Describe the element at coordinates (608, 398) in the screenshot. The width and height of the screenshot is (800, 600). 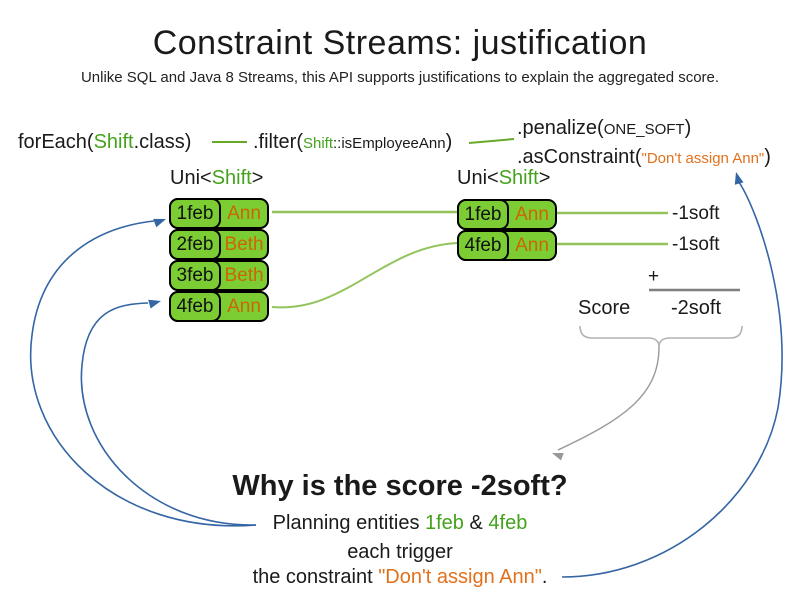
I see `gray-arrow-line` at that location.